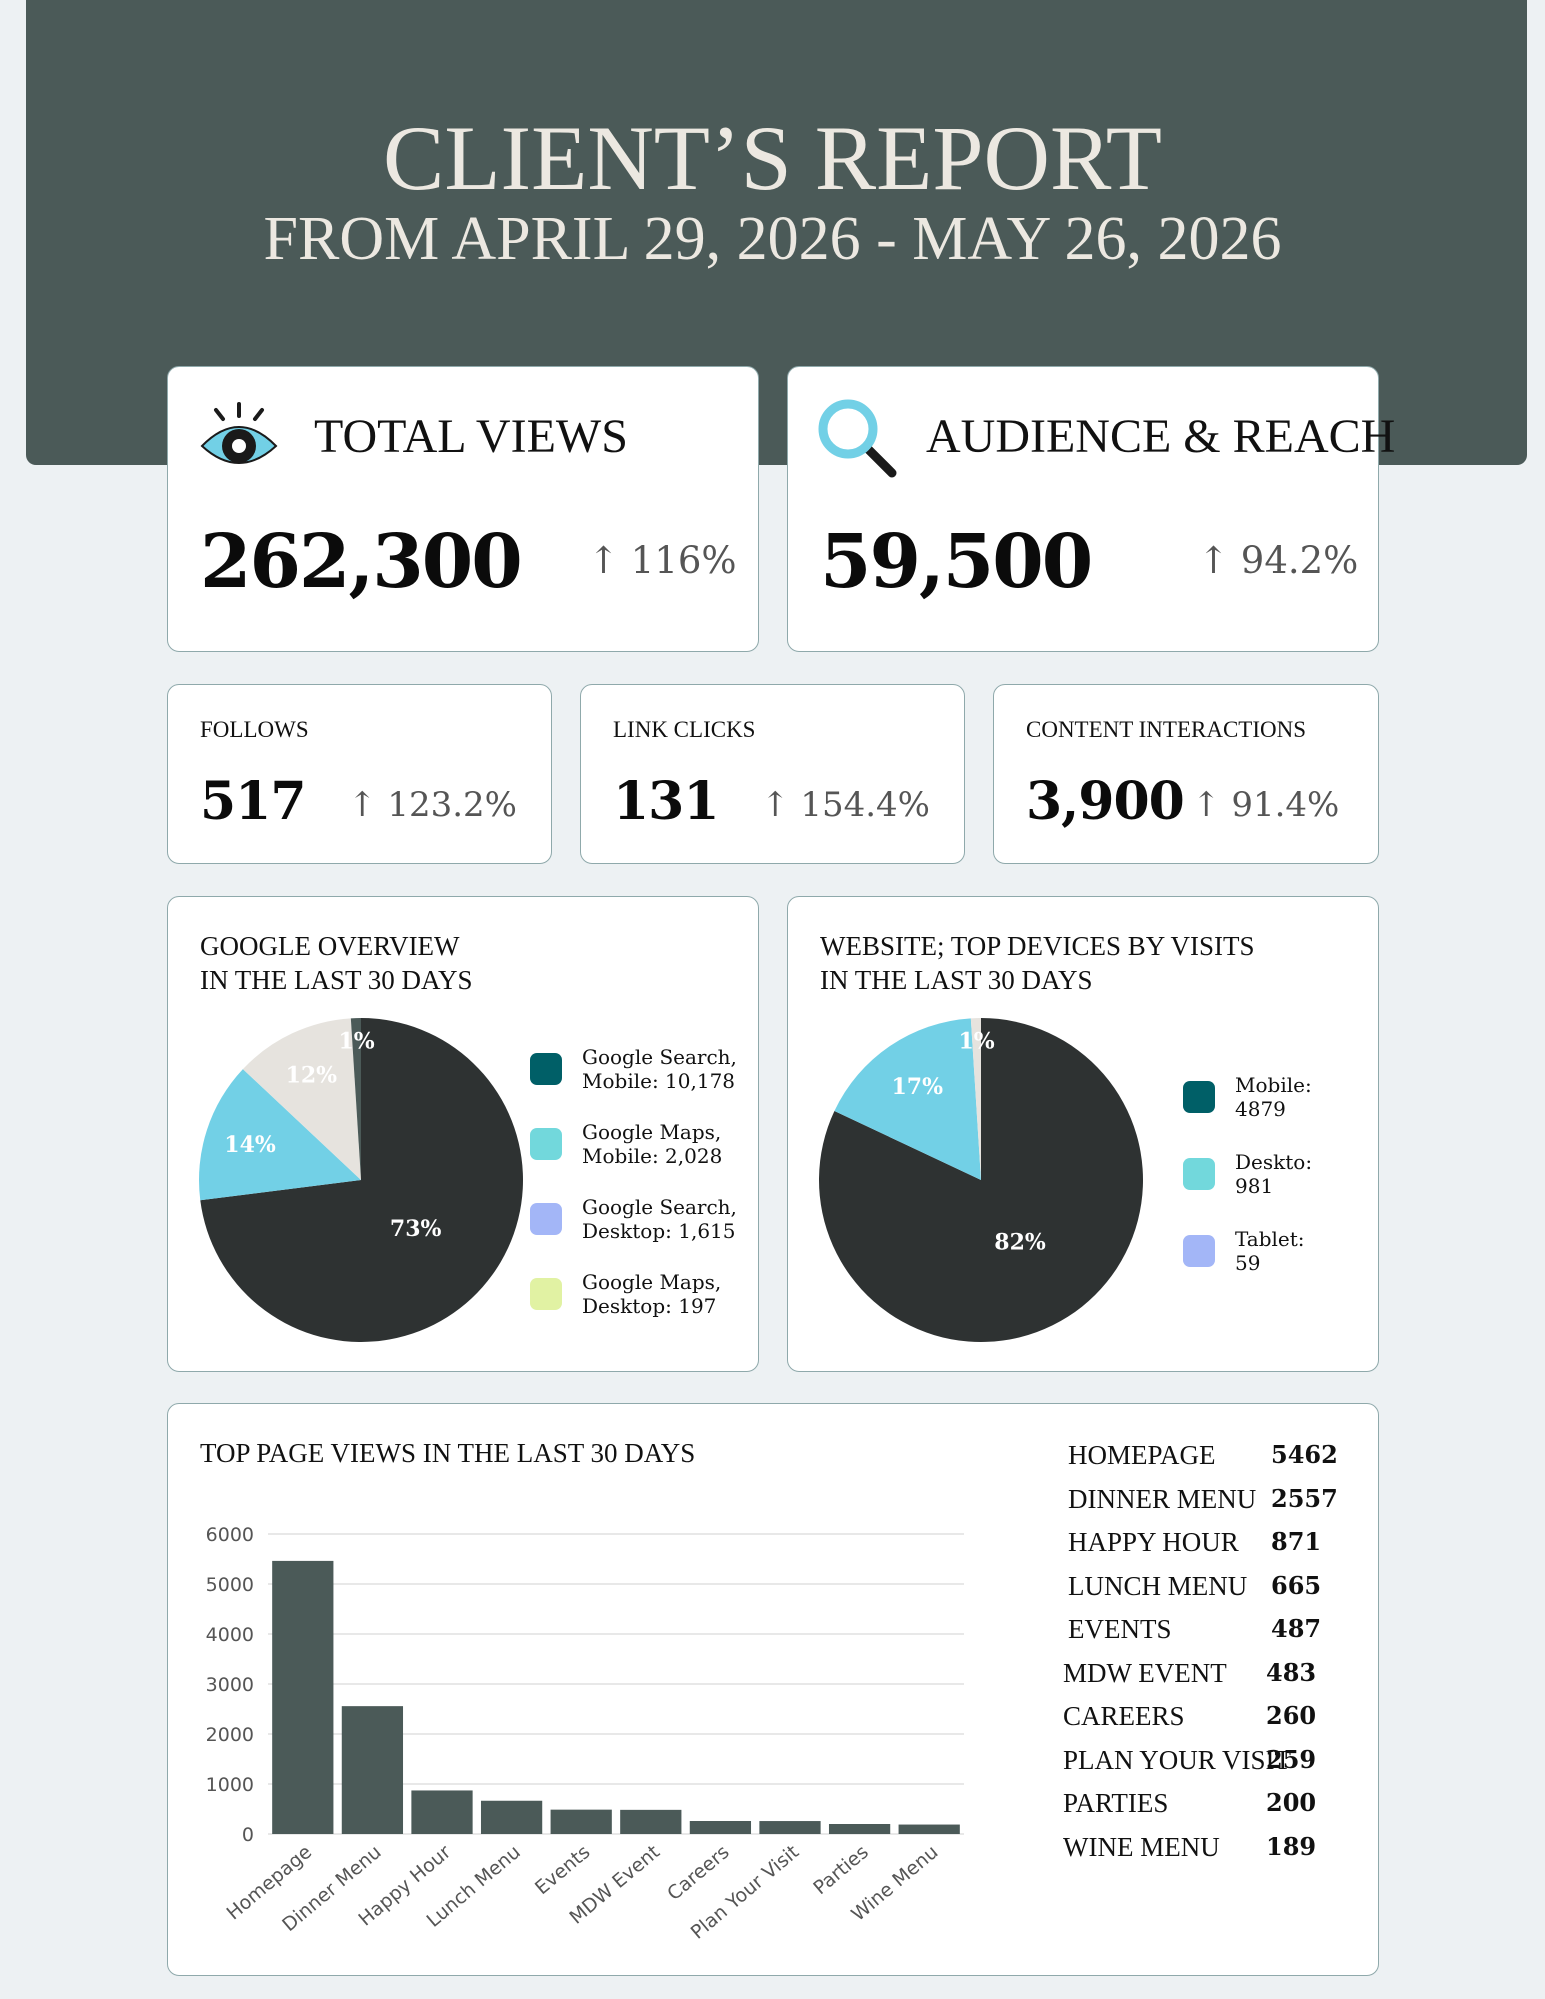 This screenshot has height=1999, width=1545. I want to click on link-clicks-value: 131, so click(666, 801).